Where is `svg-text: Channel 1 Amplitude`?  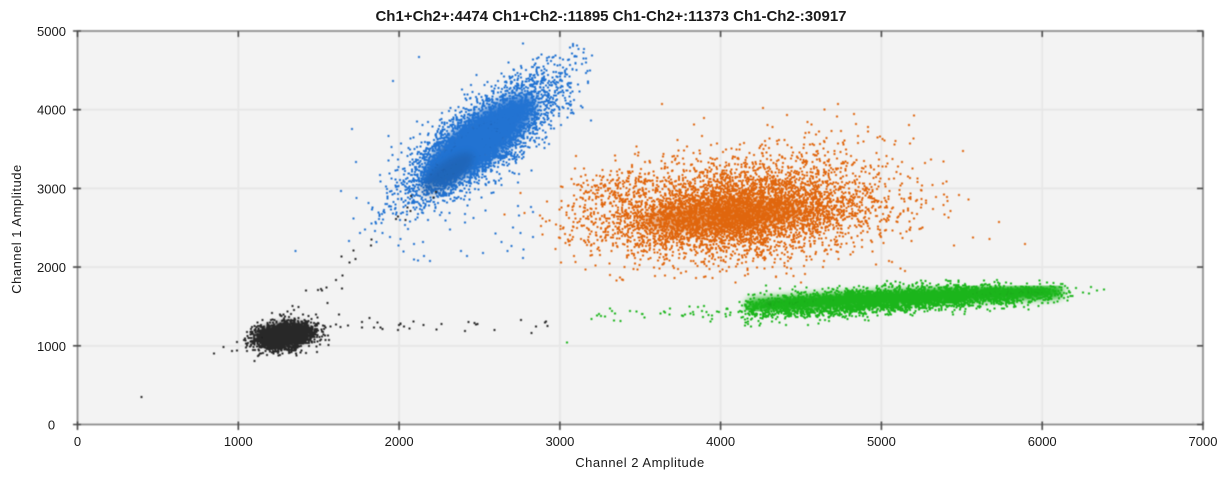
svg-text: Channel 1 Amplitude is located at coordinates (16, 228).